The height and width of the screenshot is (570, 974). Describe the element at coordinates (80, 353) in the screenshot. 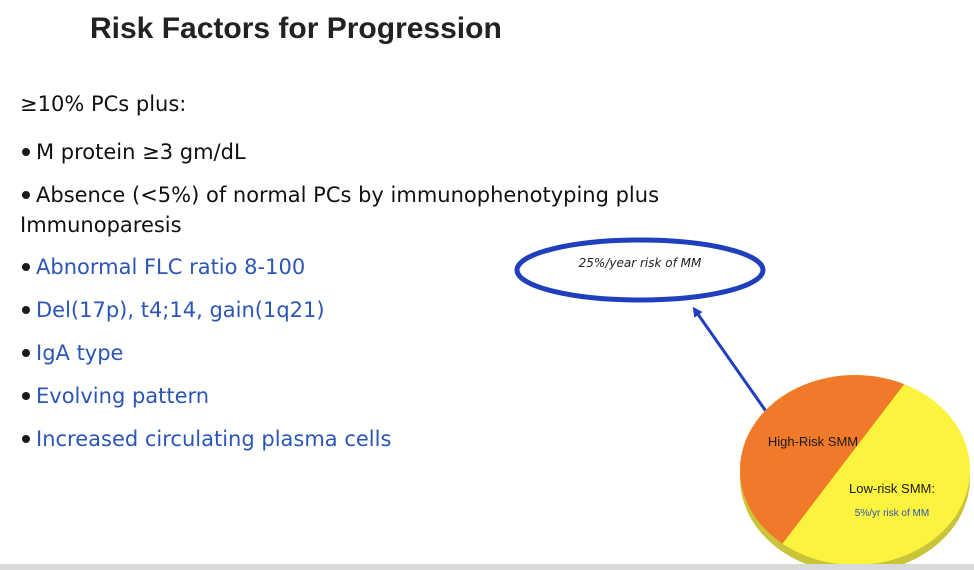

I see `bullet-text: IgA type` at that location.